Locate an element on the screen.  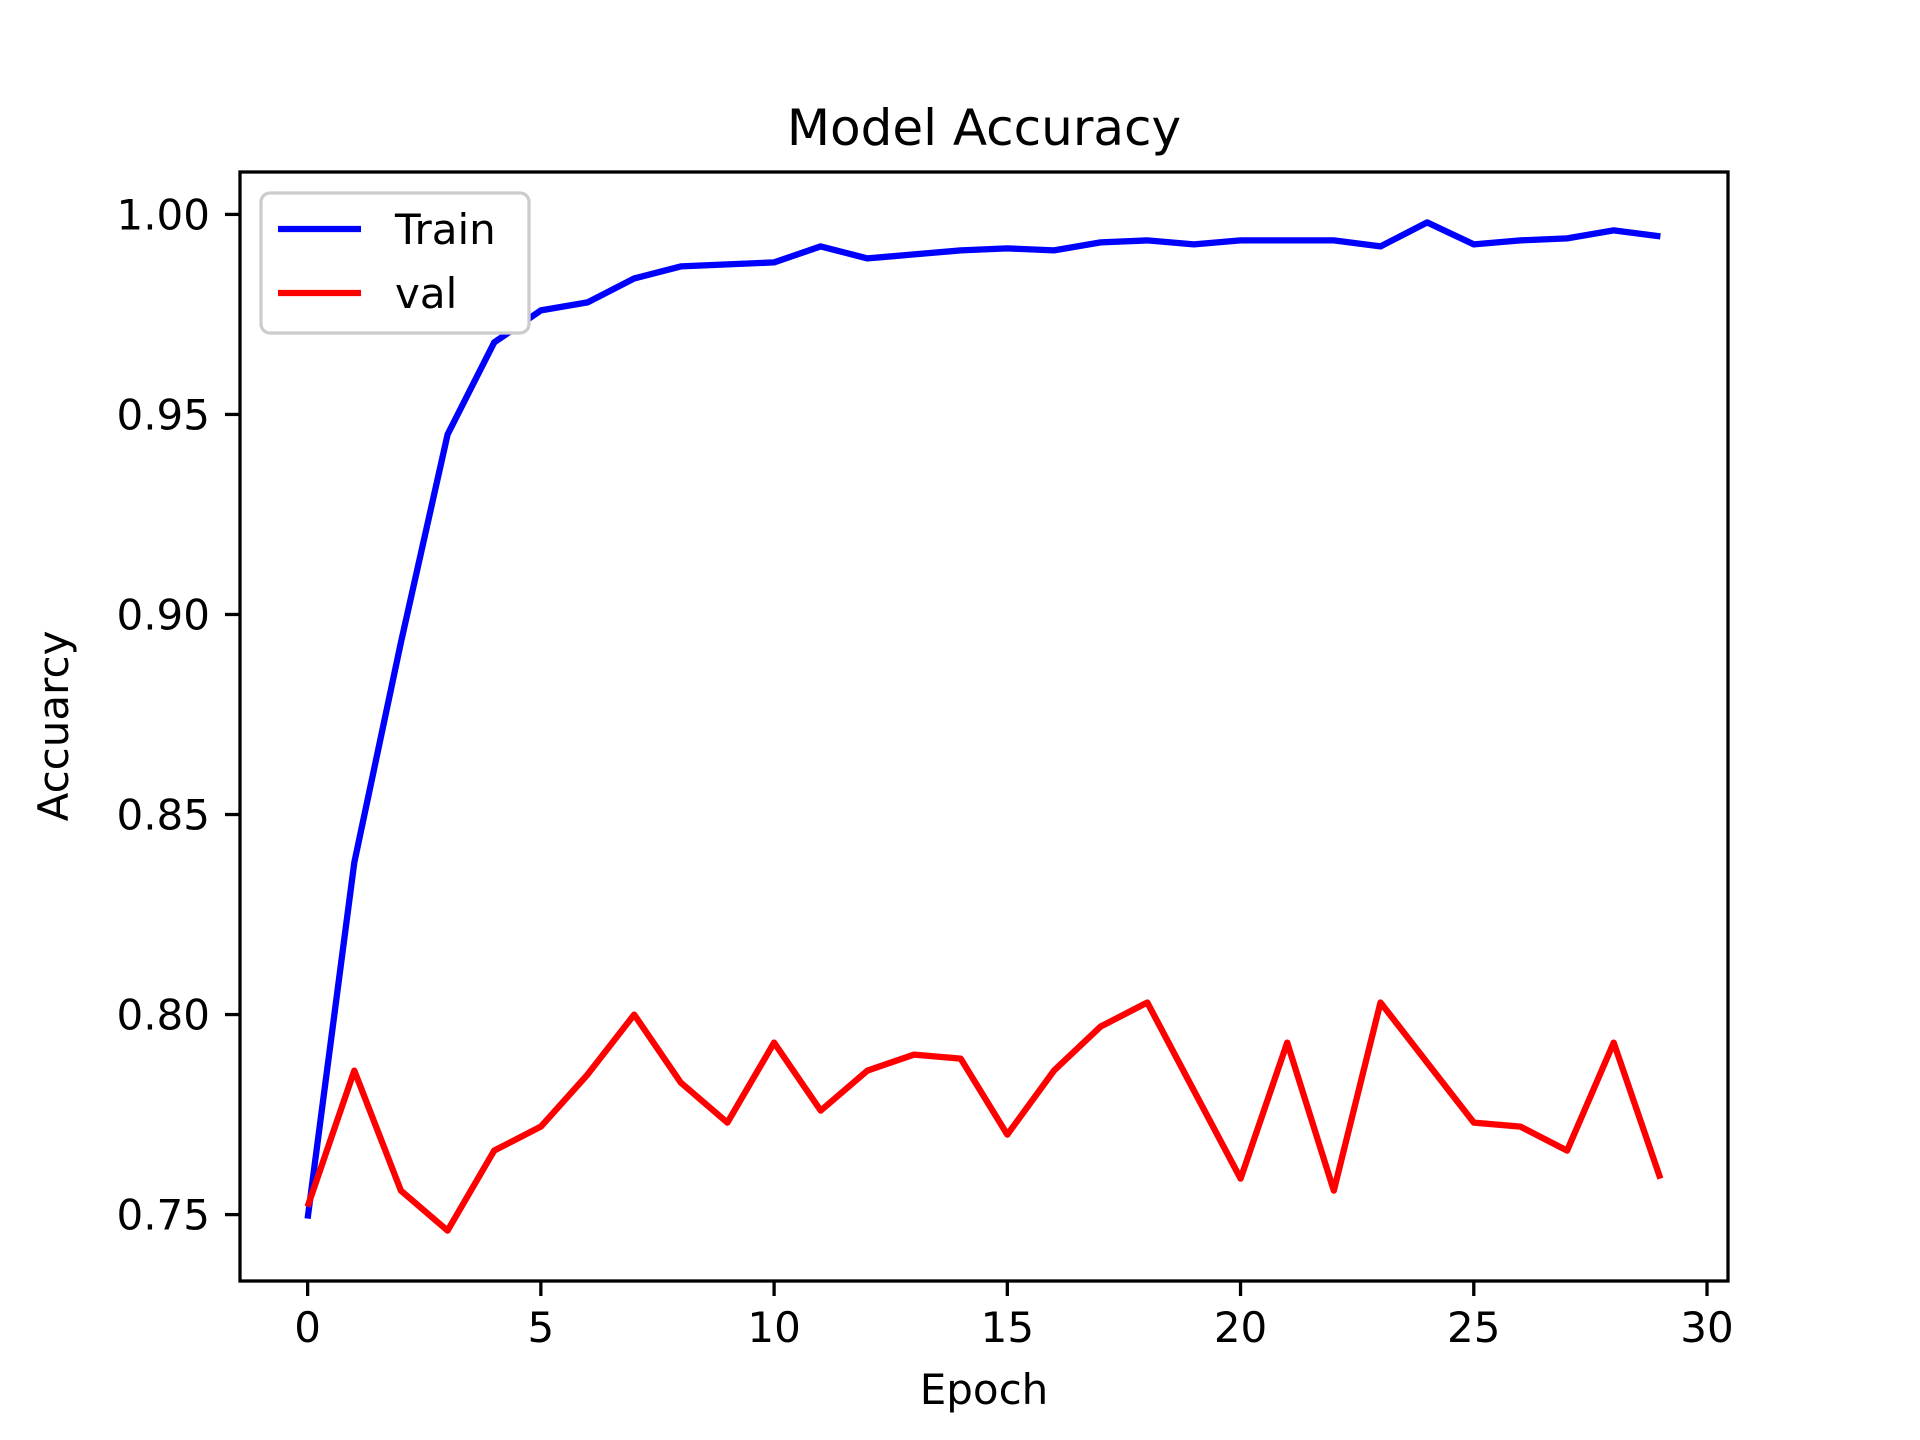
y-axis-ticks: 0.75 0.80 0.85 0.90 0.95 1.00 is located at coordinates (178, 715).